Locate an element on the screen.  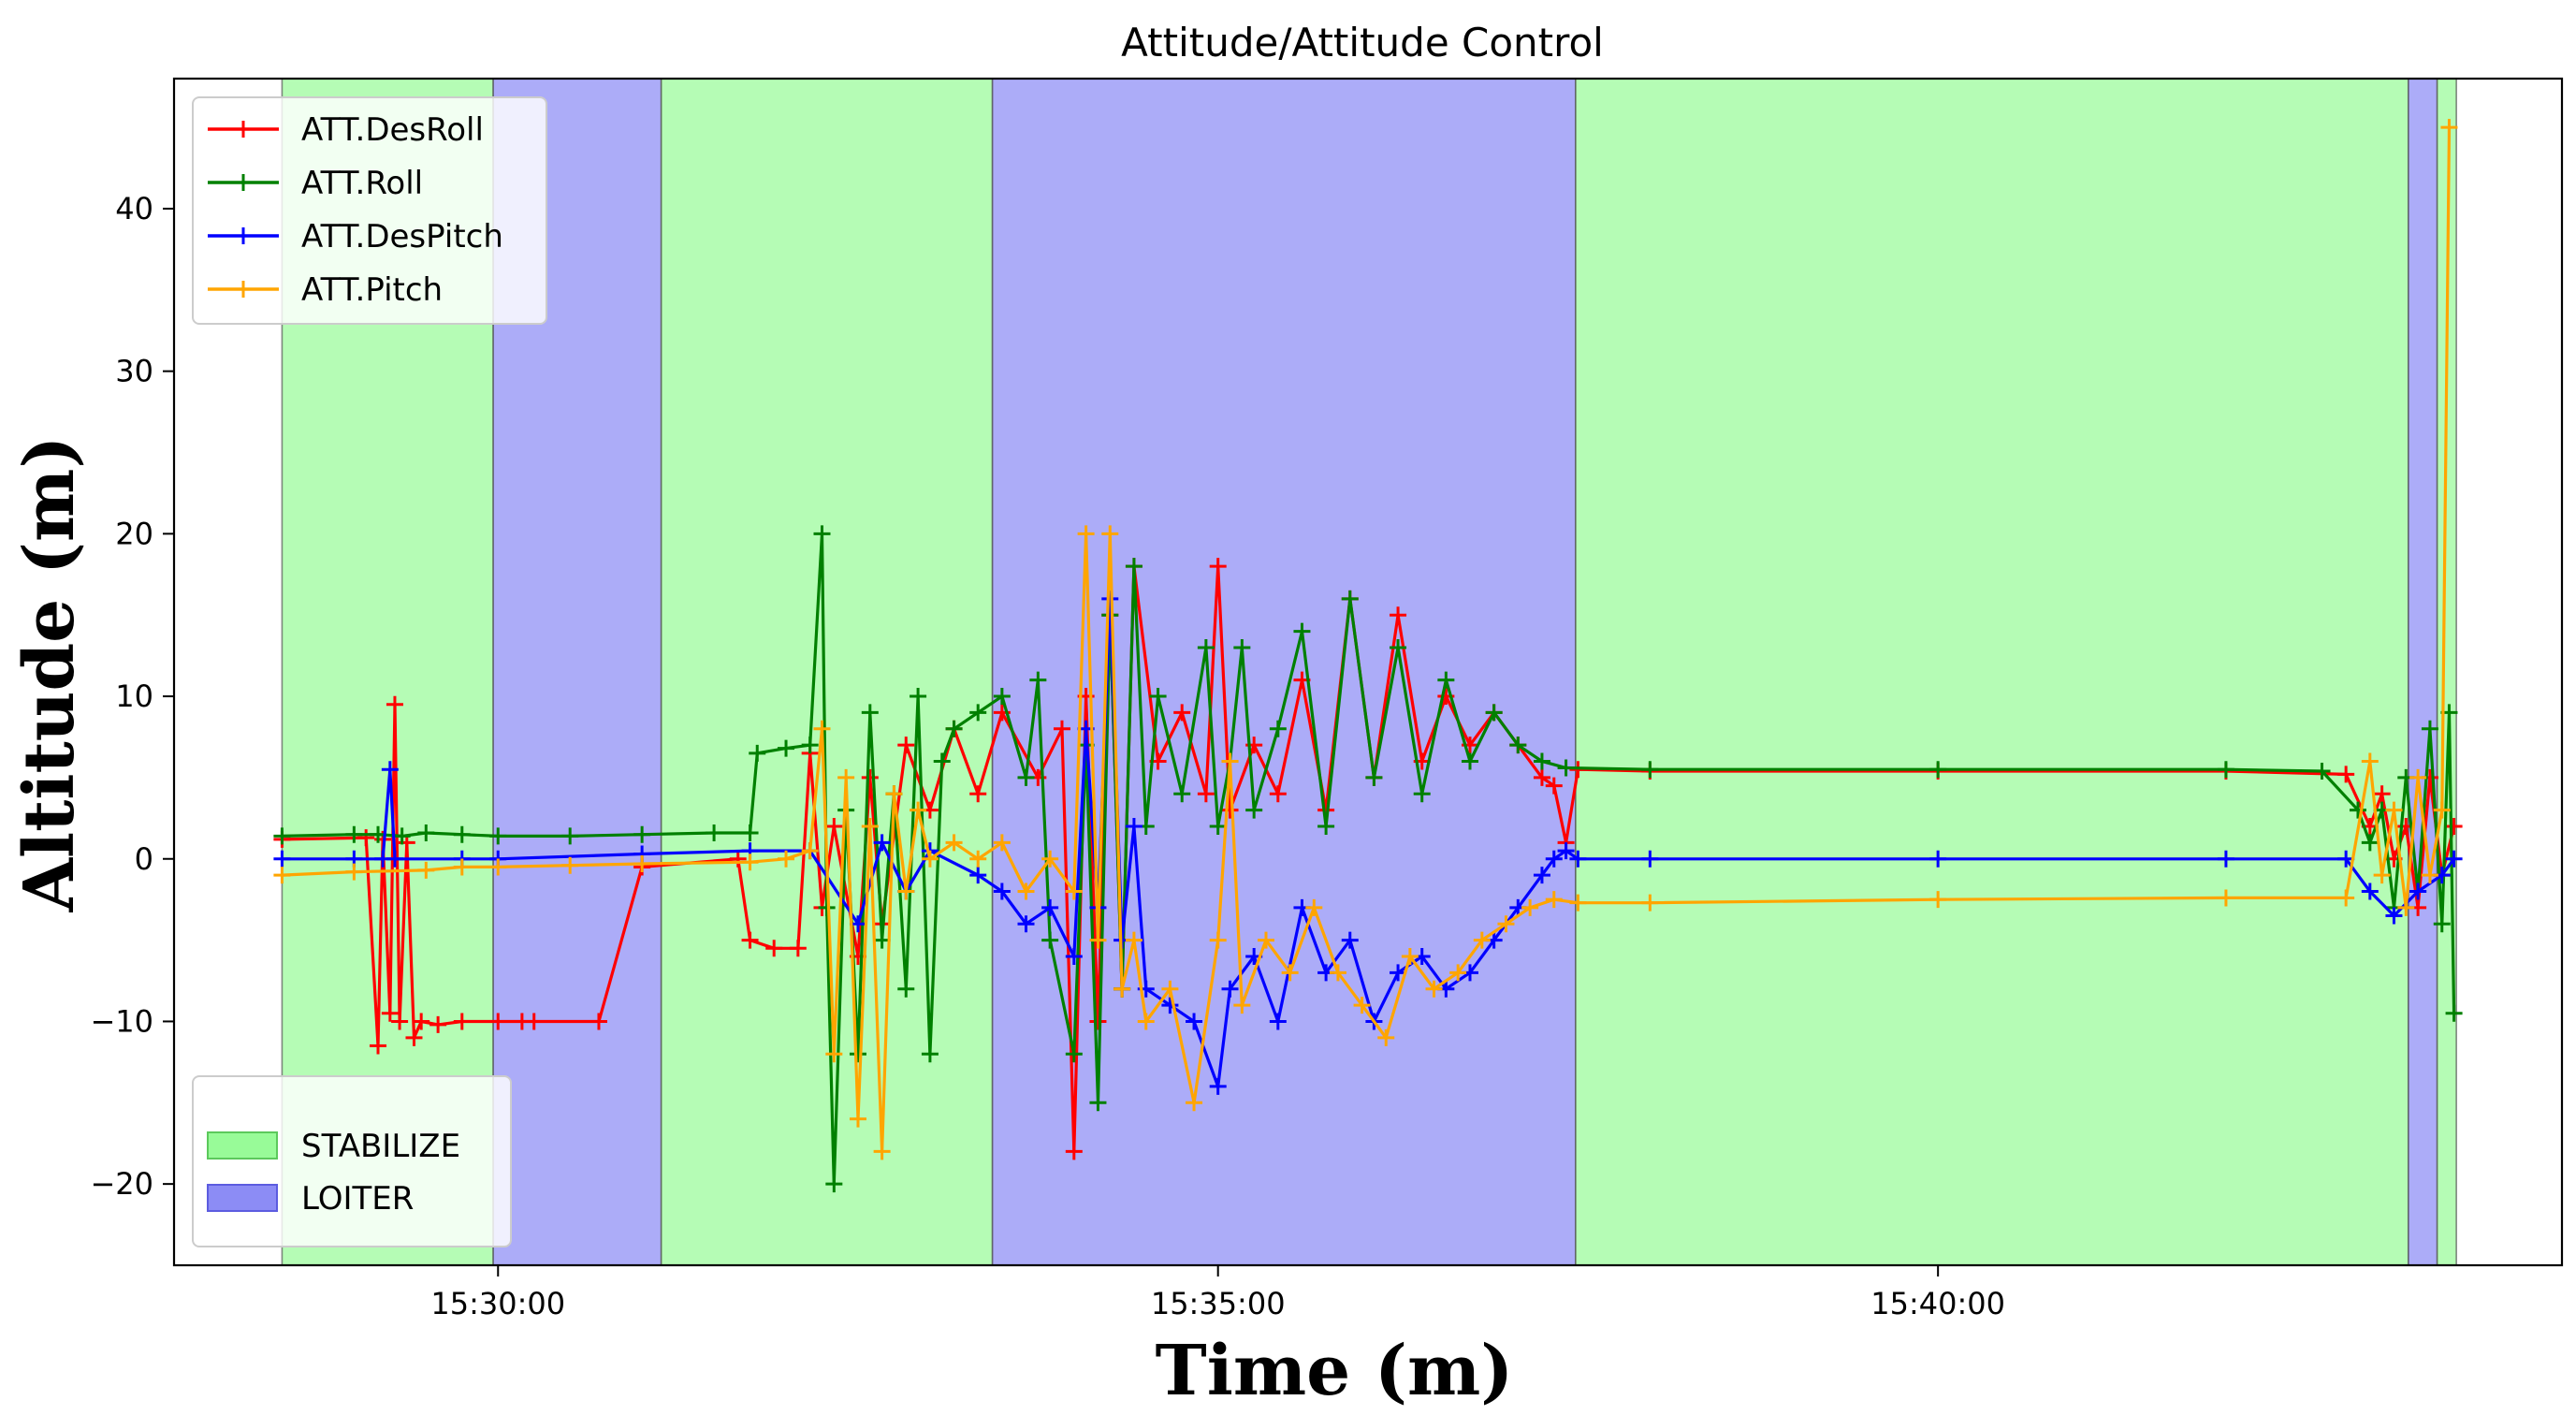
legend-series-box is located at coordinates (369, 210).